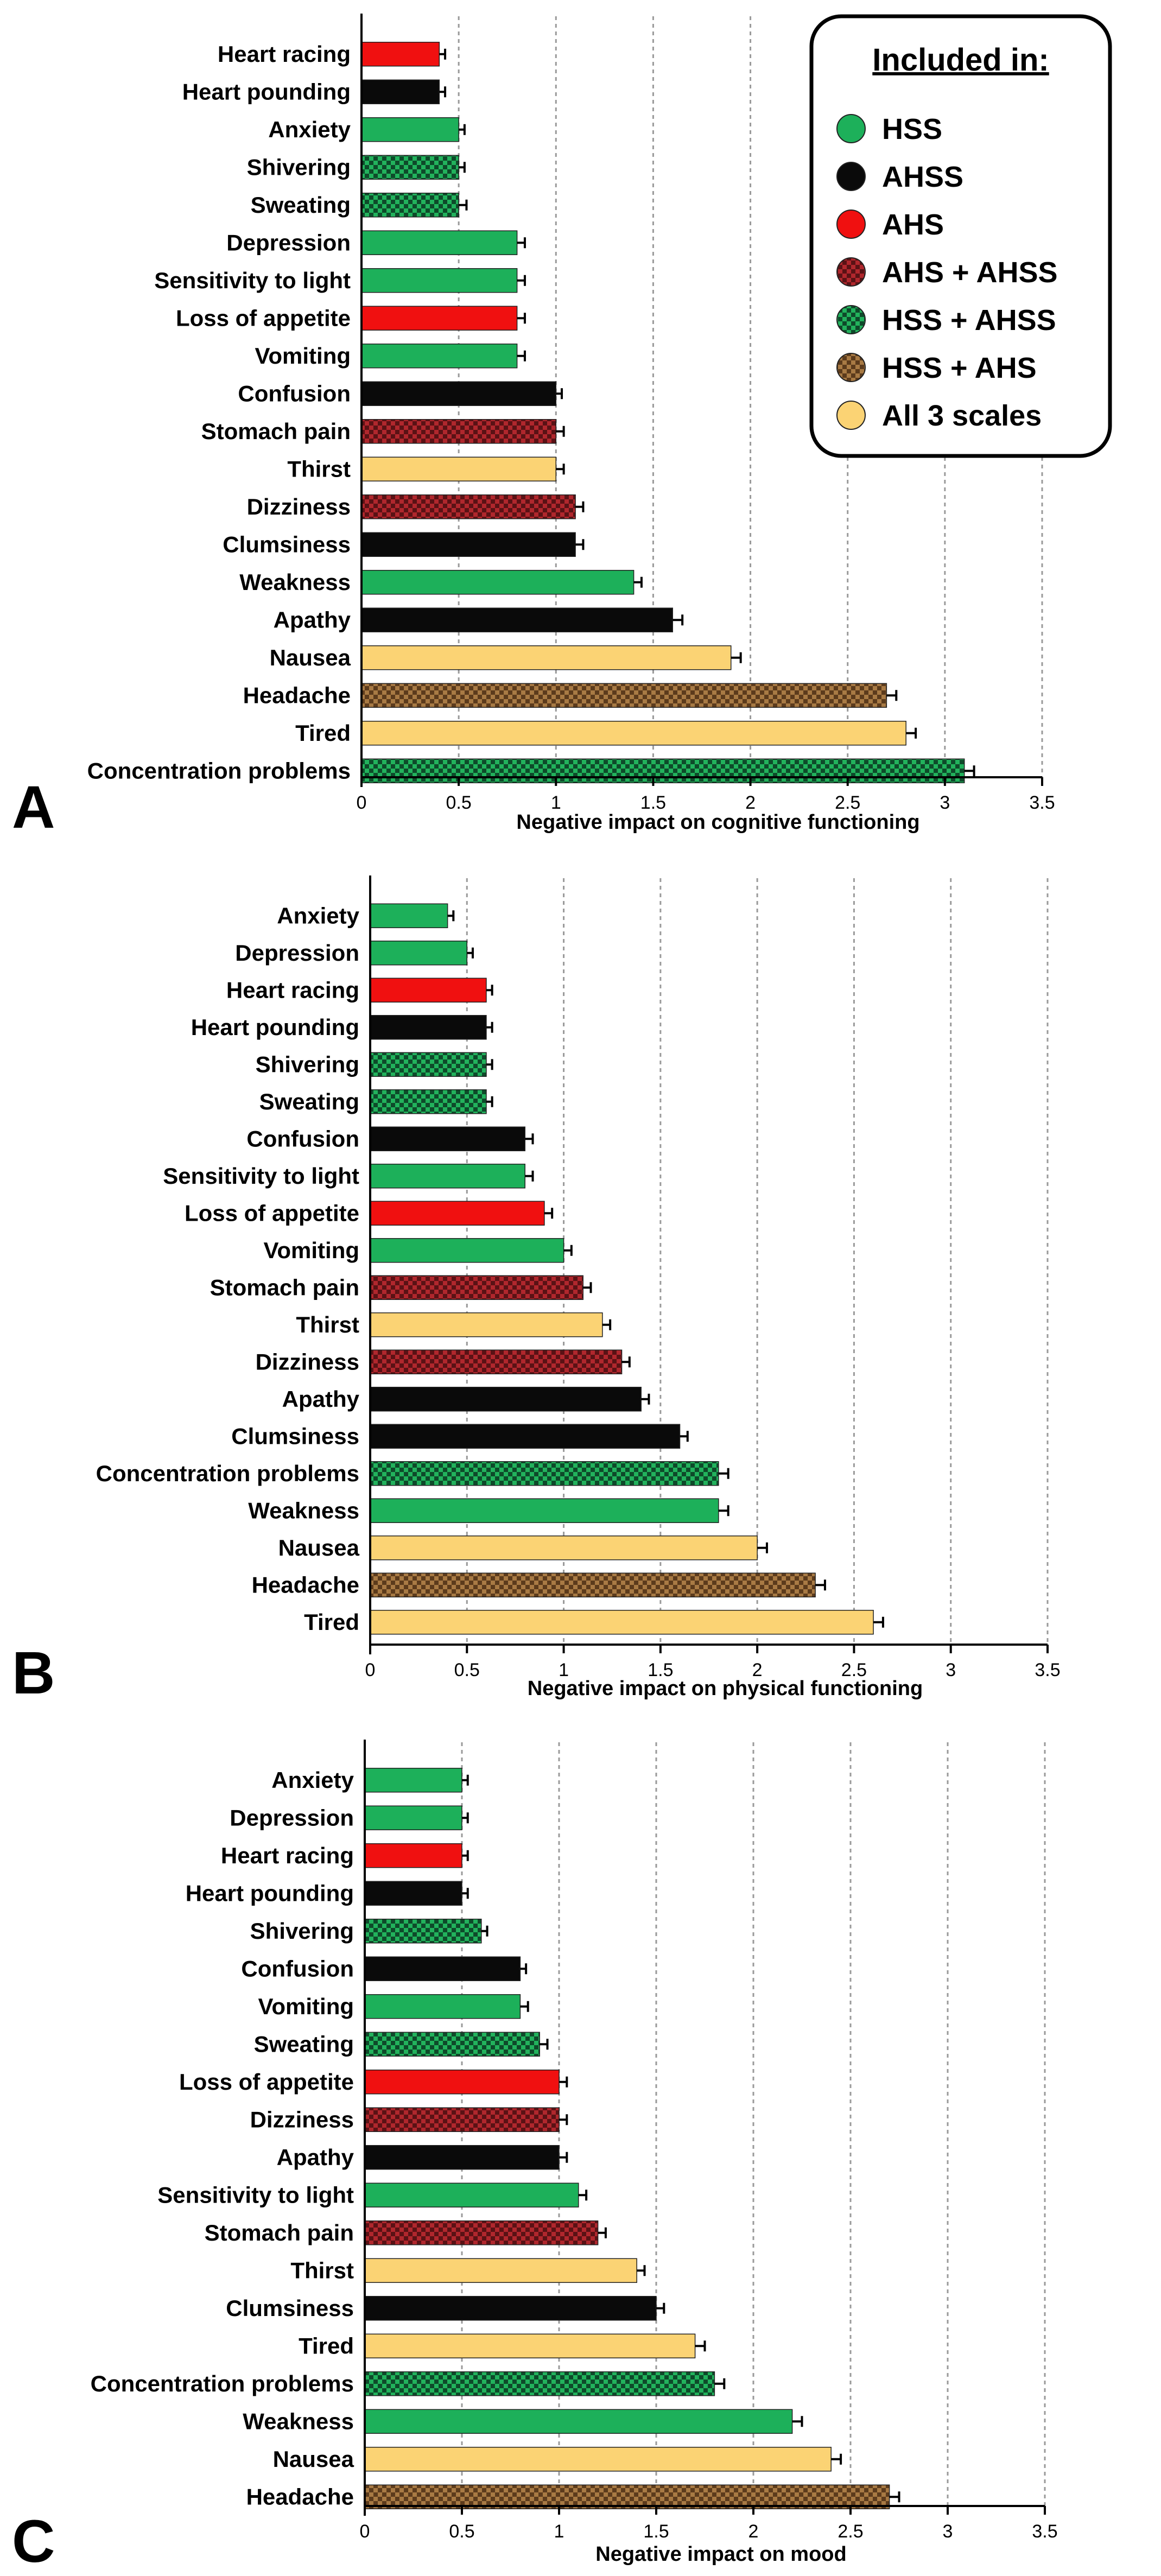 This screenshot has height=2576, width=1161. I want to click on panel-letter: A, so click(33, 808).